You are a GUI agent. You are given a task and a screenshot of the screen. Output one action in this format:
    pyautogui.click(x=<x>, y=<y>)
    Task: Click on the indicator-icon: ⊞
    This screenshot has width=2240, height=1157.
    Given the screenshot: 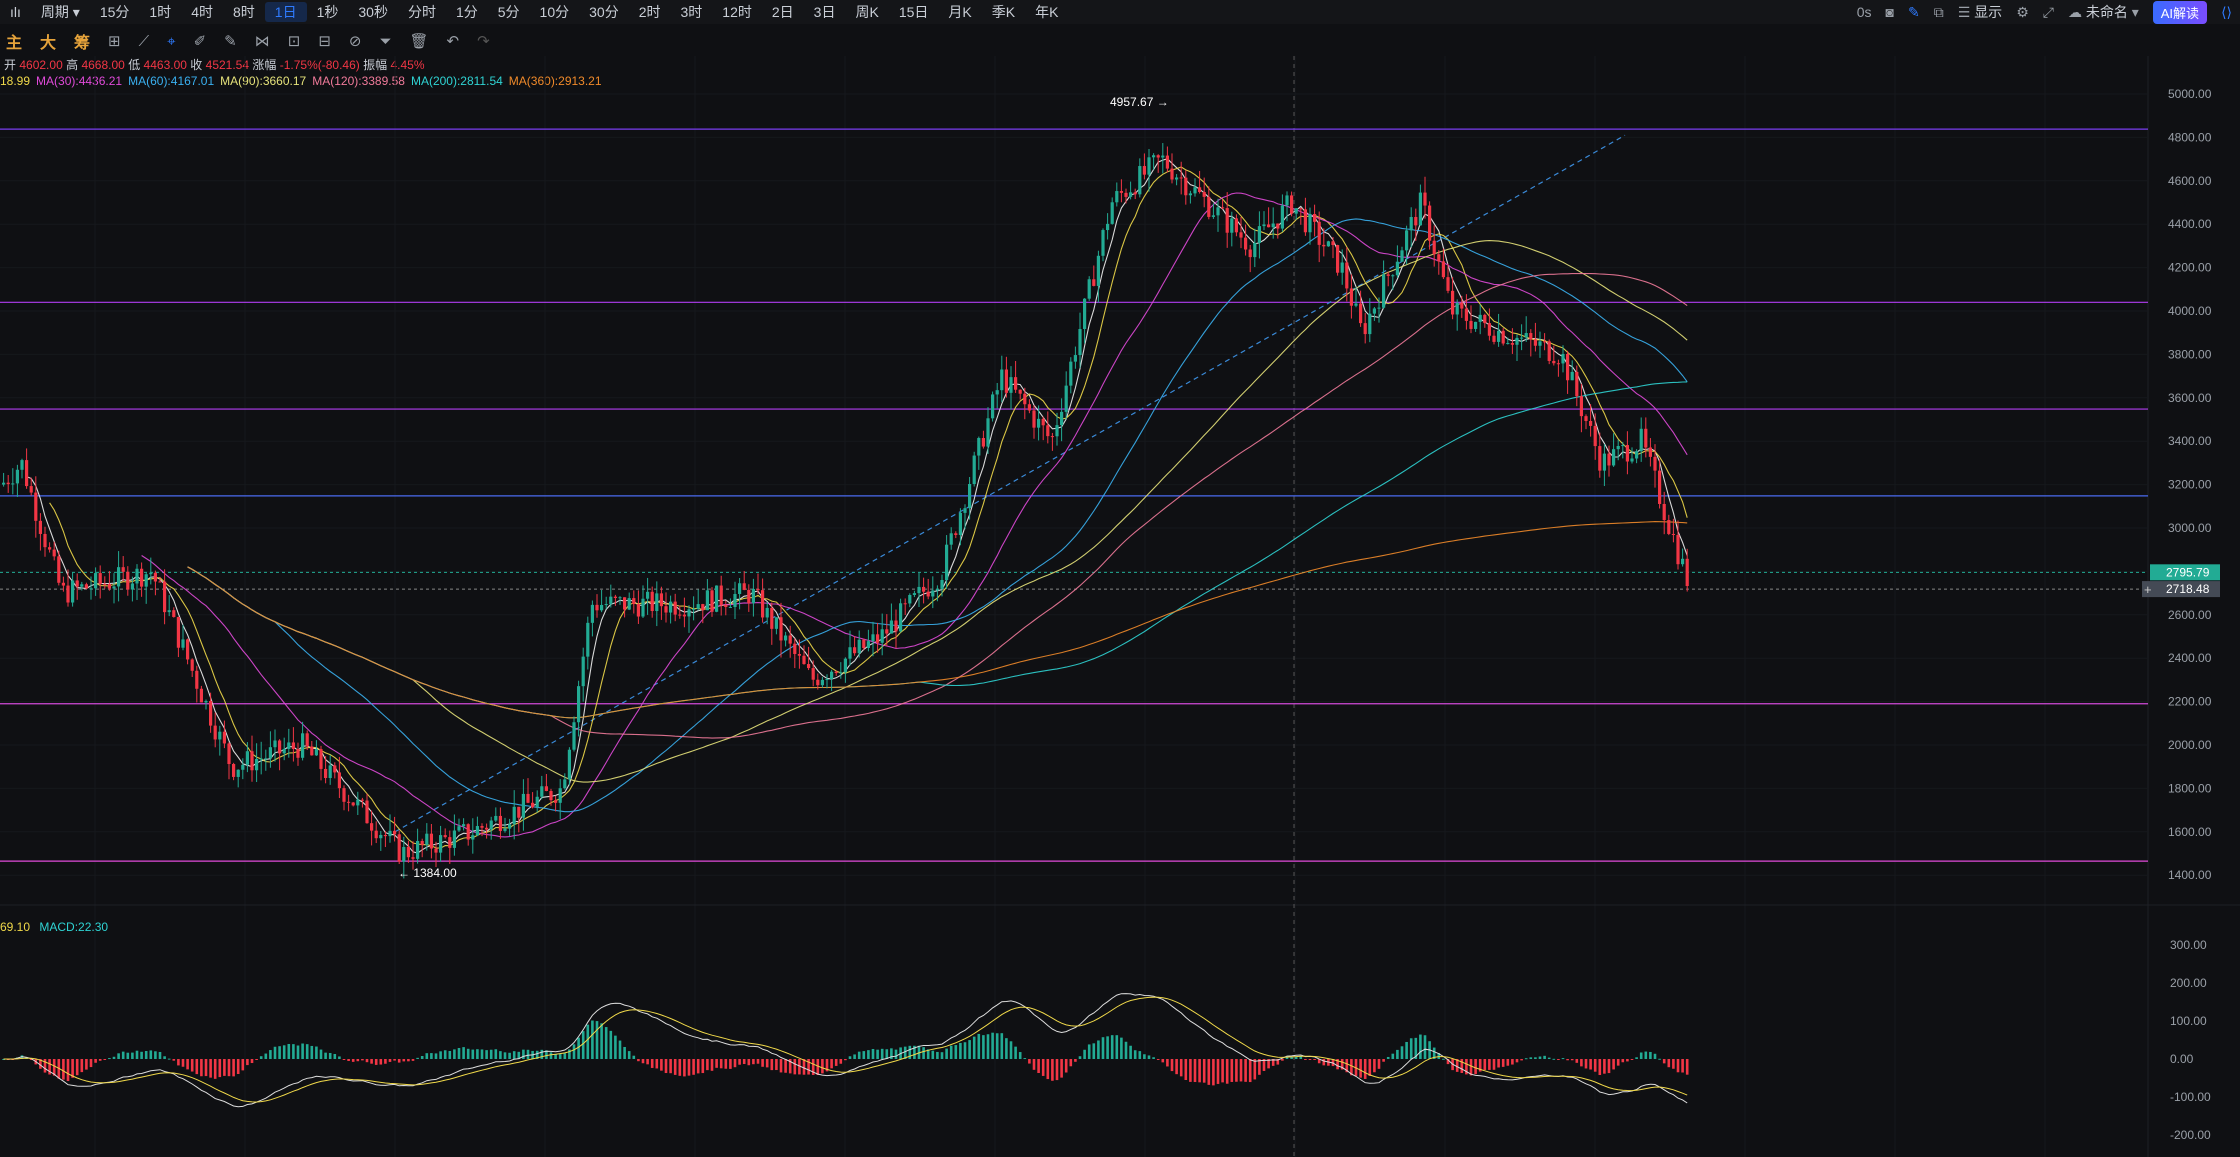 What is the action you would take?
    pyautogui.click(x=114, y=41)
    